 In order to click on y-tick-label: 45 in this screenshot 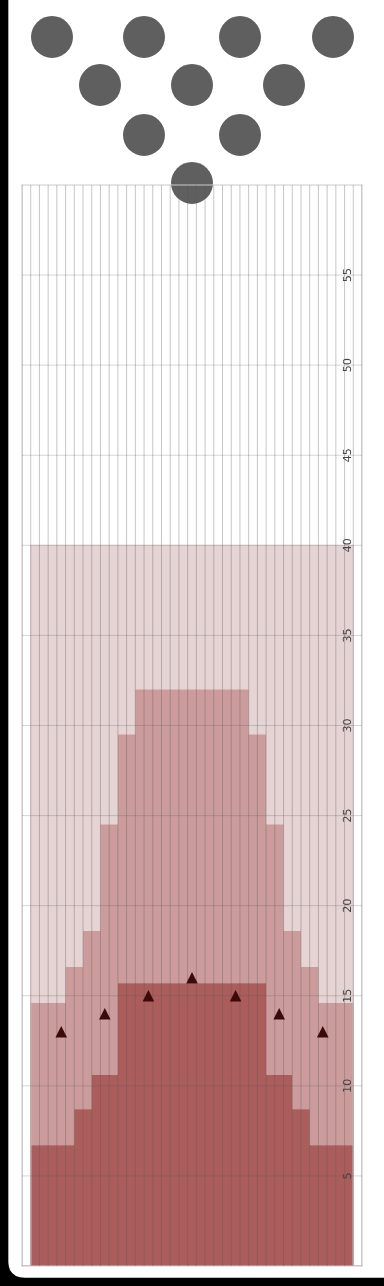, I will do `click(347, 455)`.